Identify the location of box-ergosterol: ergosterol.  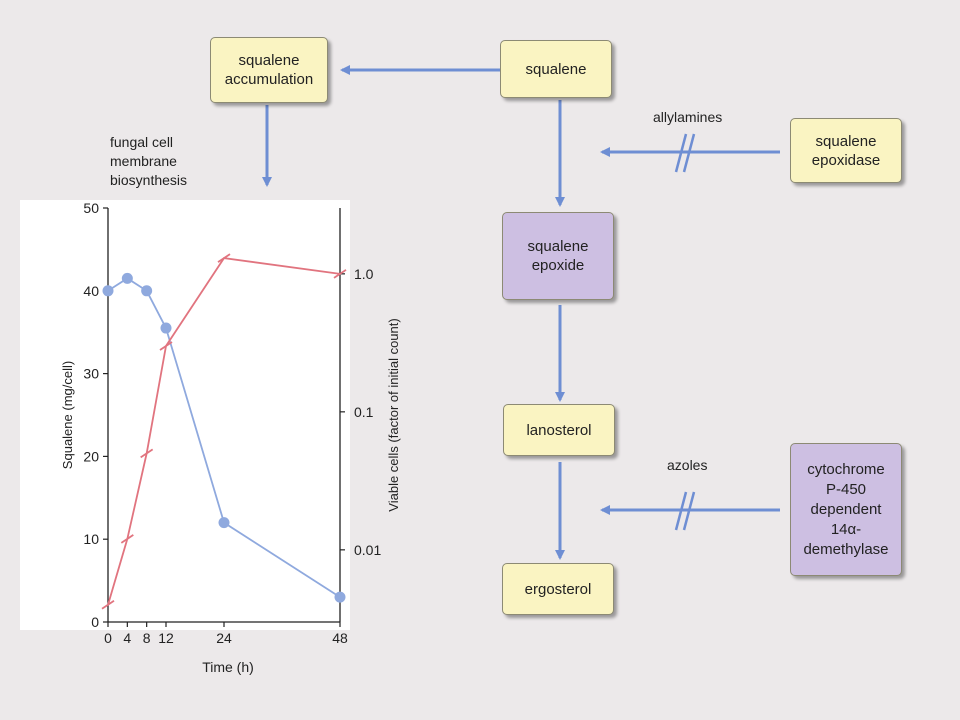
(558, 589).